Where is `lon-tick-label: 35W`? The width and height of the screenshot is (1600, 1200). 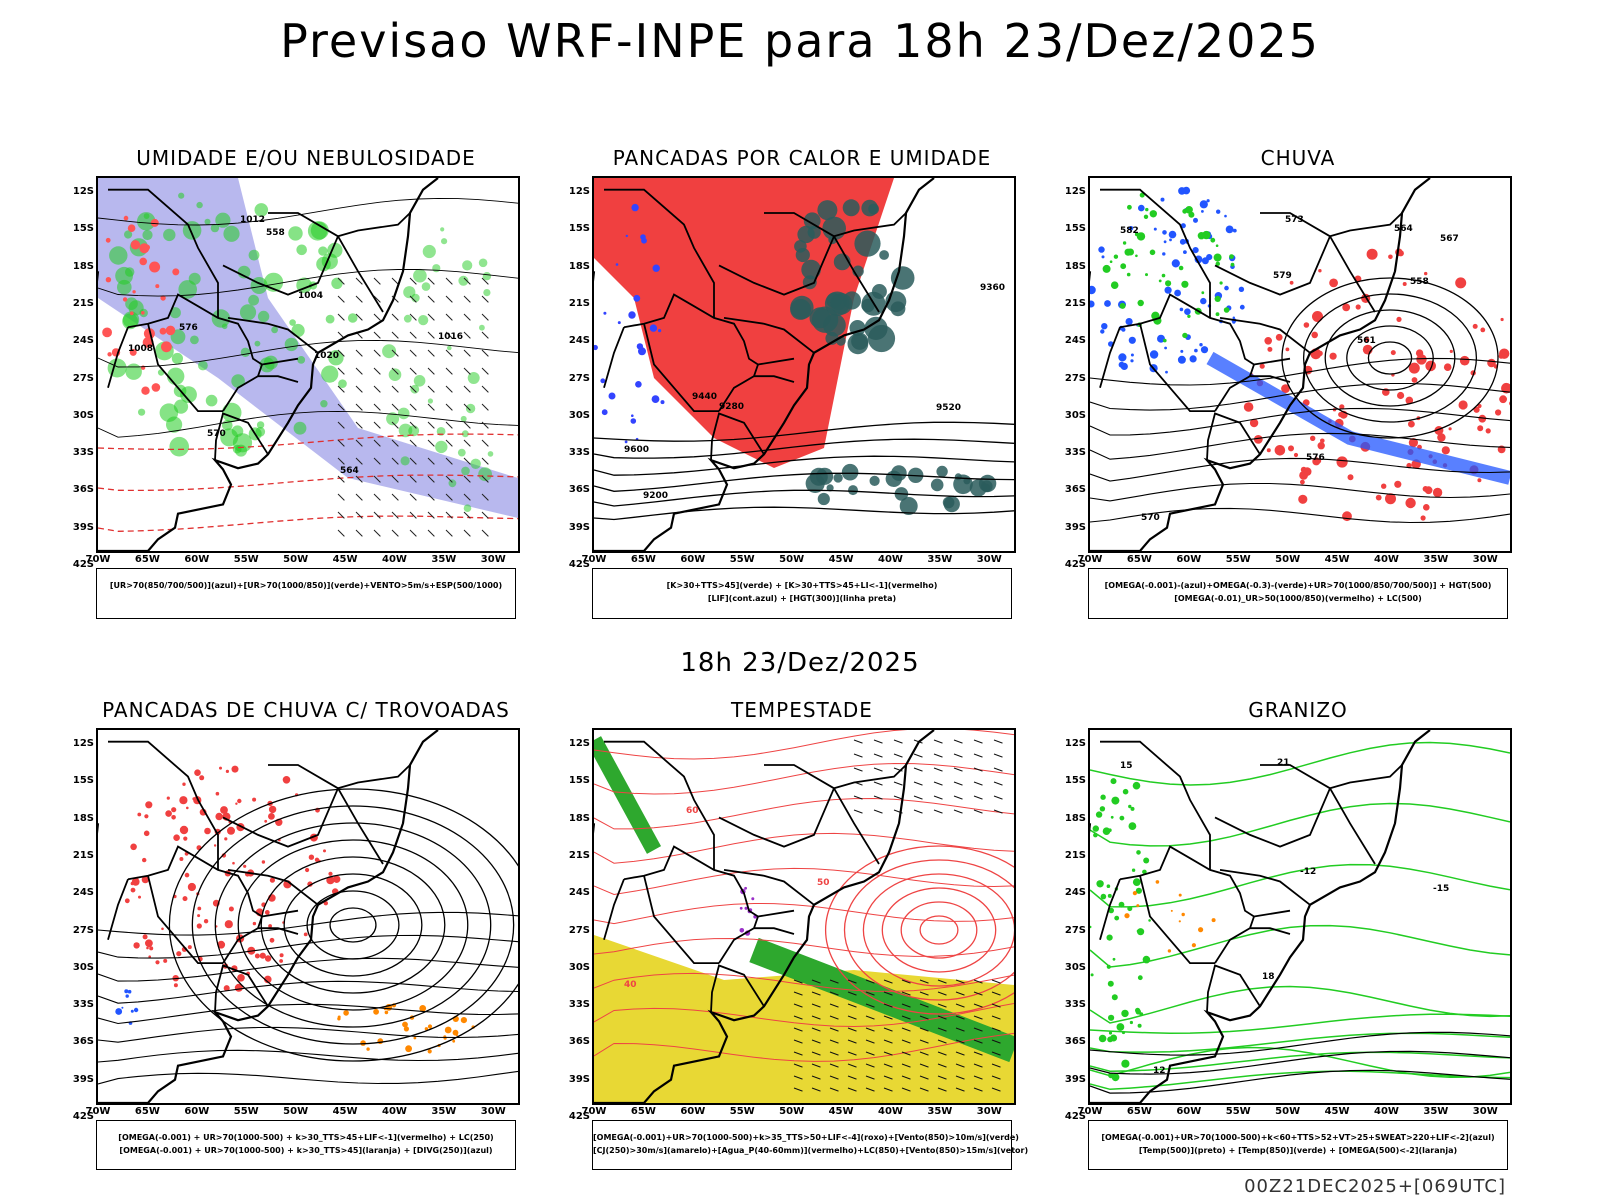
lon-tick-label: 35W is located at coordinates (444, 1111).